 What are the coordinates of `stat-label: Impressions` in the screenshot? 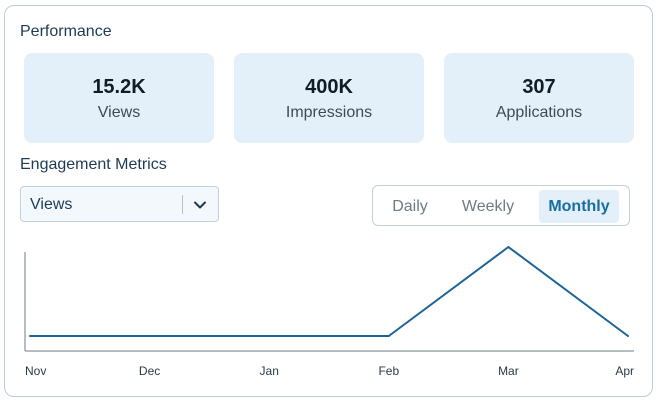 It's located at (329, 112).